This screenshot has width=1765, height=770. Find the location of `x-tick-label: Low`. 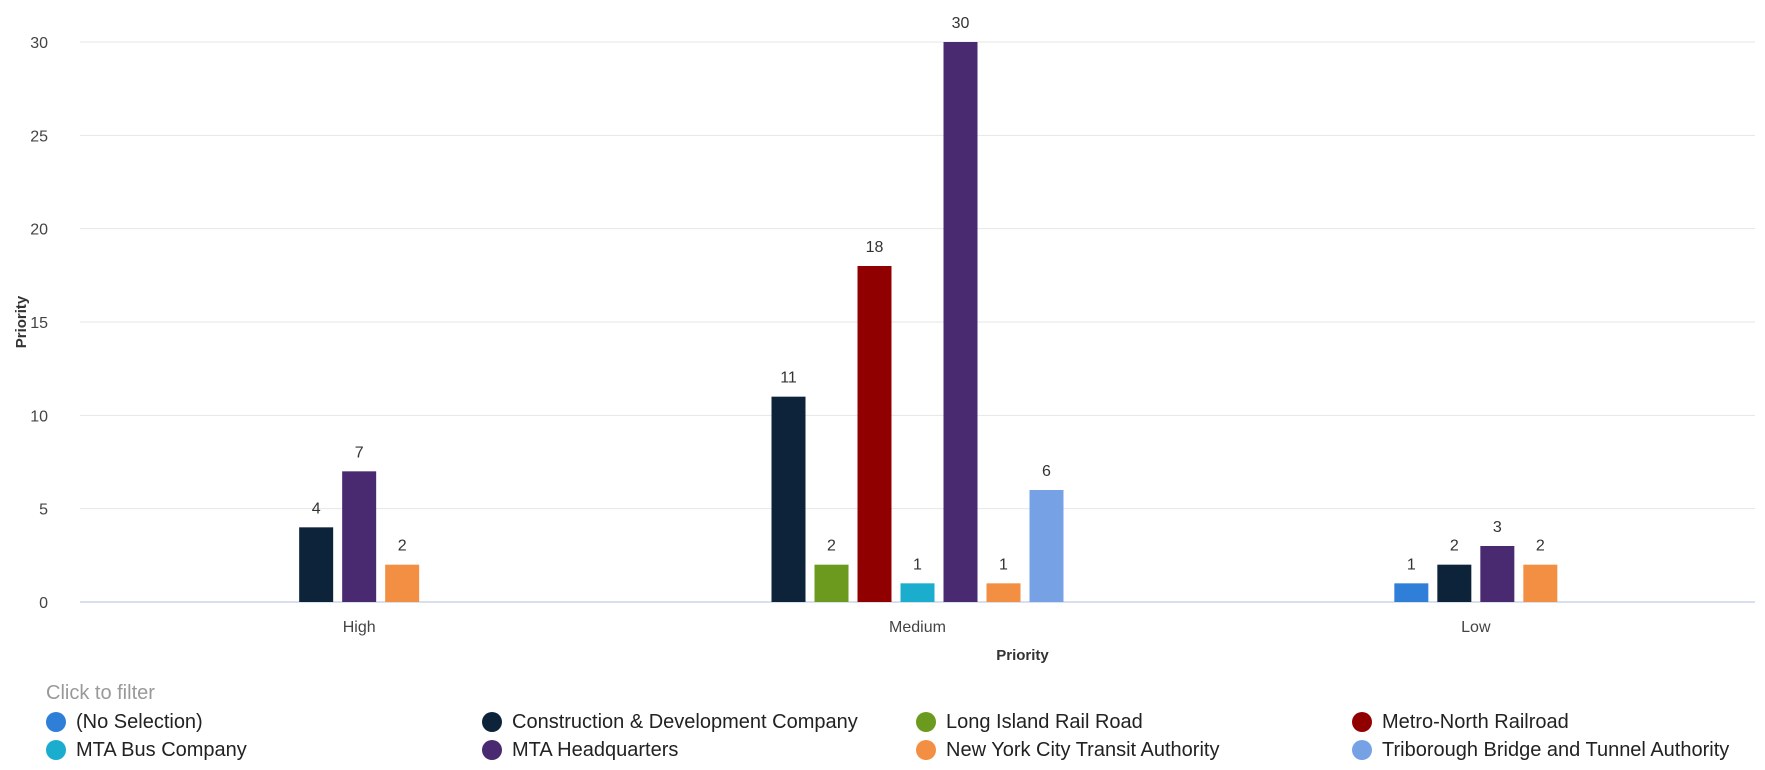

x-tick-label: Low is located at coordinates (1476, 627).